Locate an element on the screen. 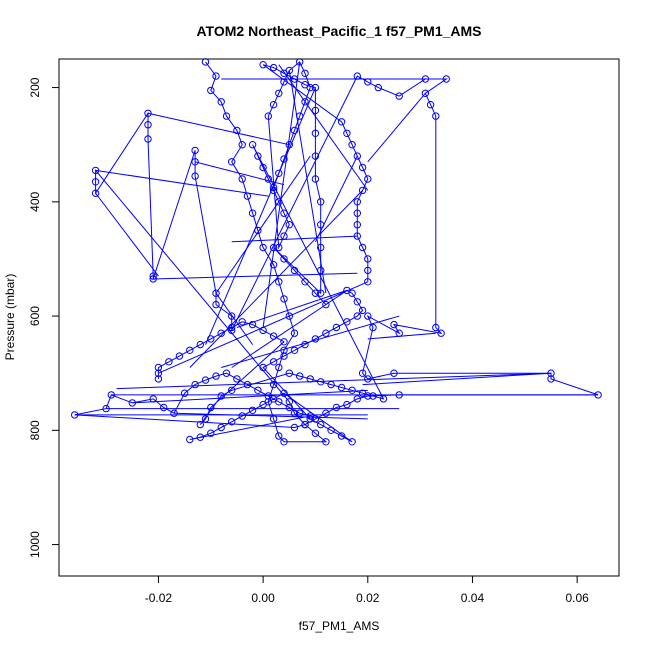 The height and width of the screenshot is (650, 650). x-axis: -0.02 0.00 0.02 0.04 0.06 is located at coordinates (367, 590).